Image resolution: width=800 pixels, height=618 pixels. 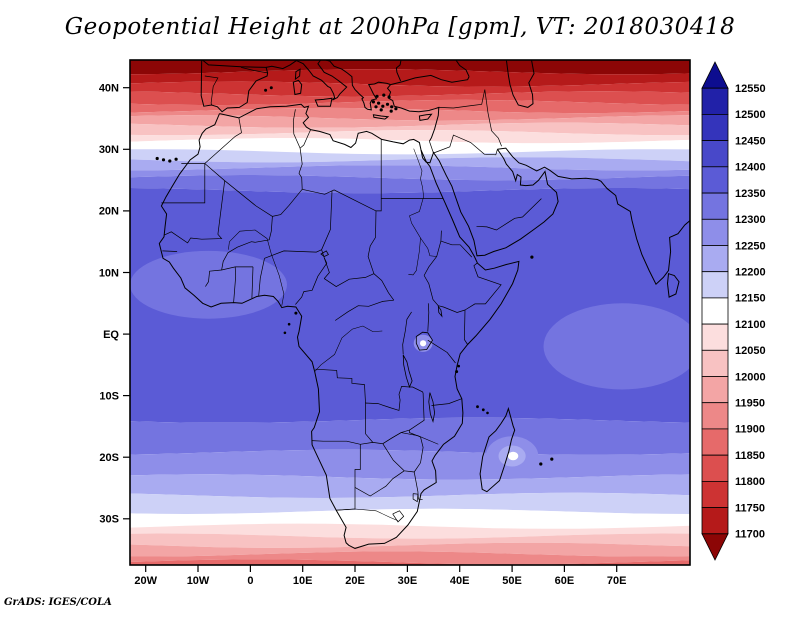 What do you see at coordinates (109, 520) in the screenshot?
I see `lat-tick-label: 30S` at bounding box center [109, 520].